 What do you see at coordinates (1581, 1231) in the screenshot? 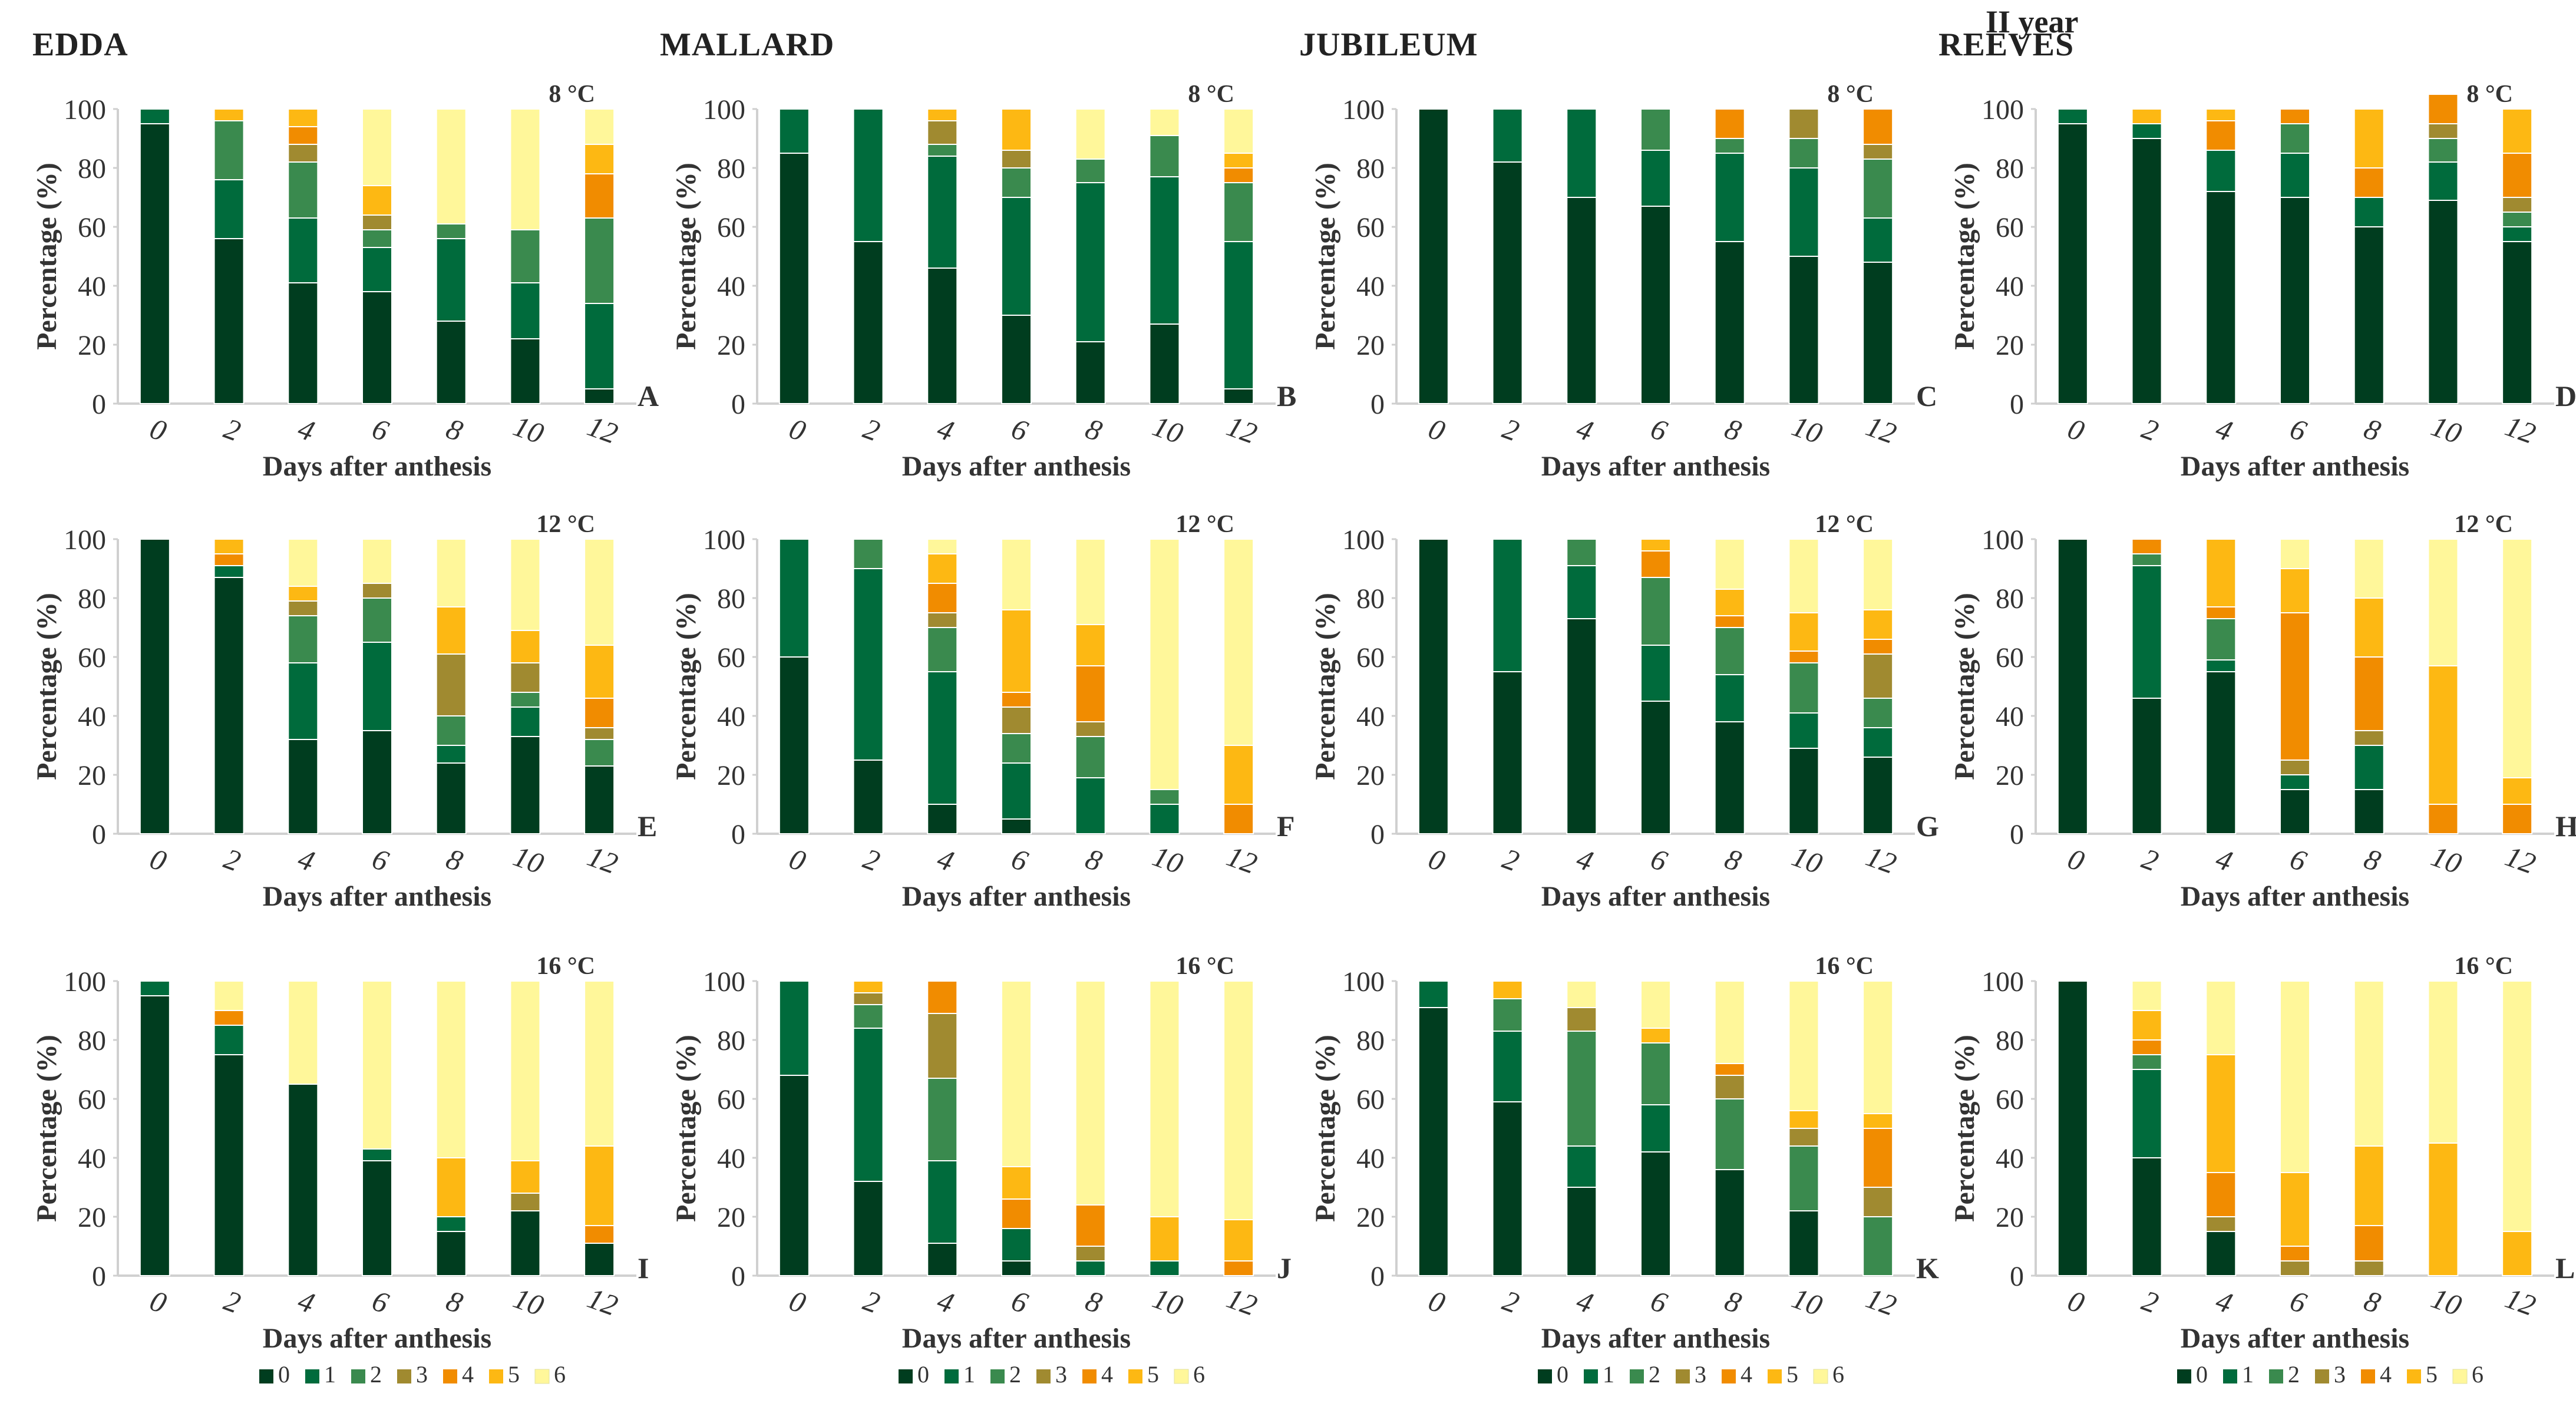
I see `bar-segment-k-day4-score0` at bounding box center [1581, 1231].